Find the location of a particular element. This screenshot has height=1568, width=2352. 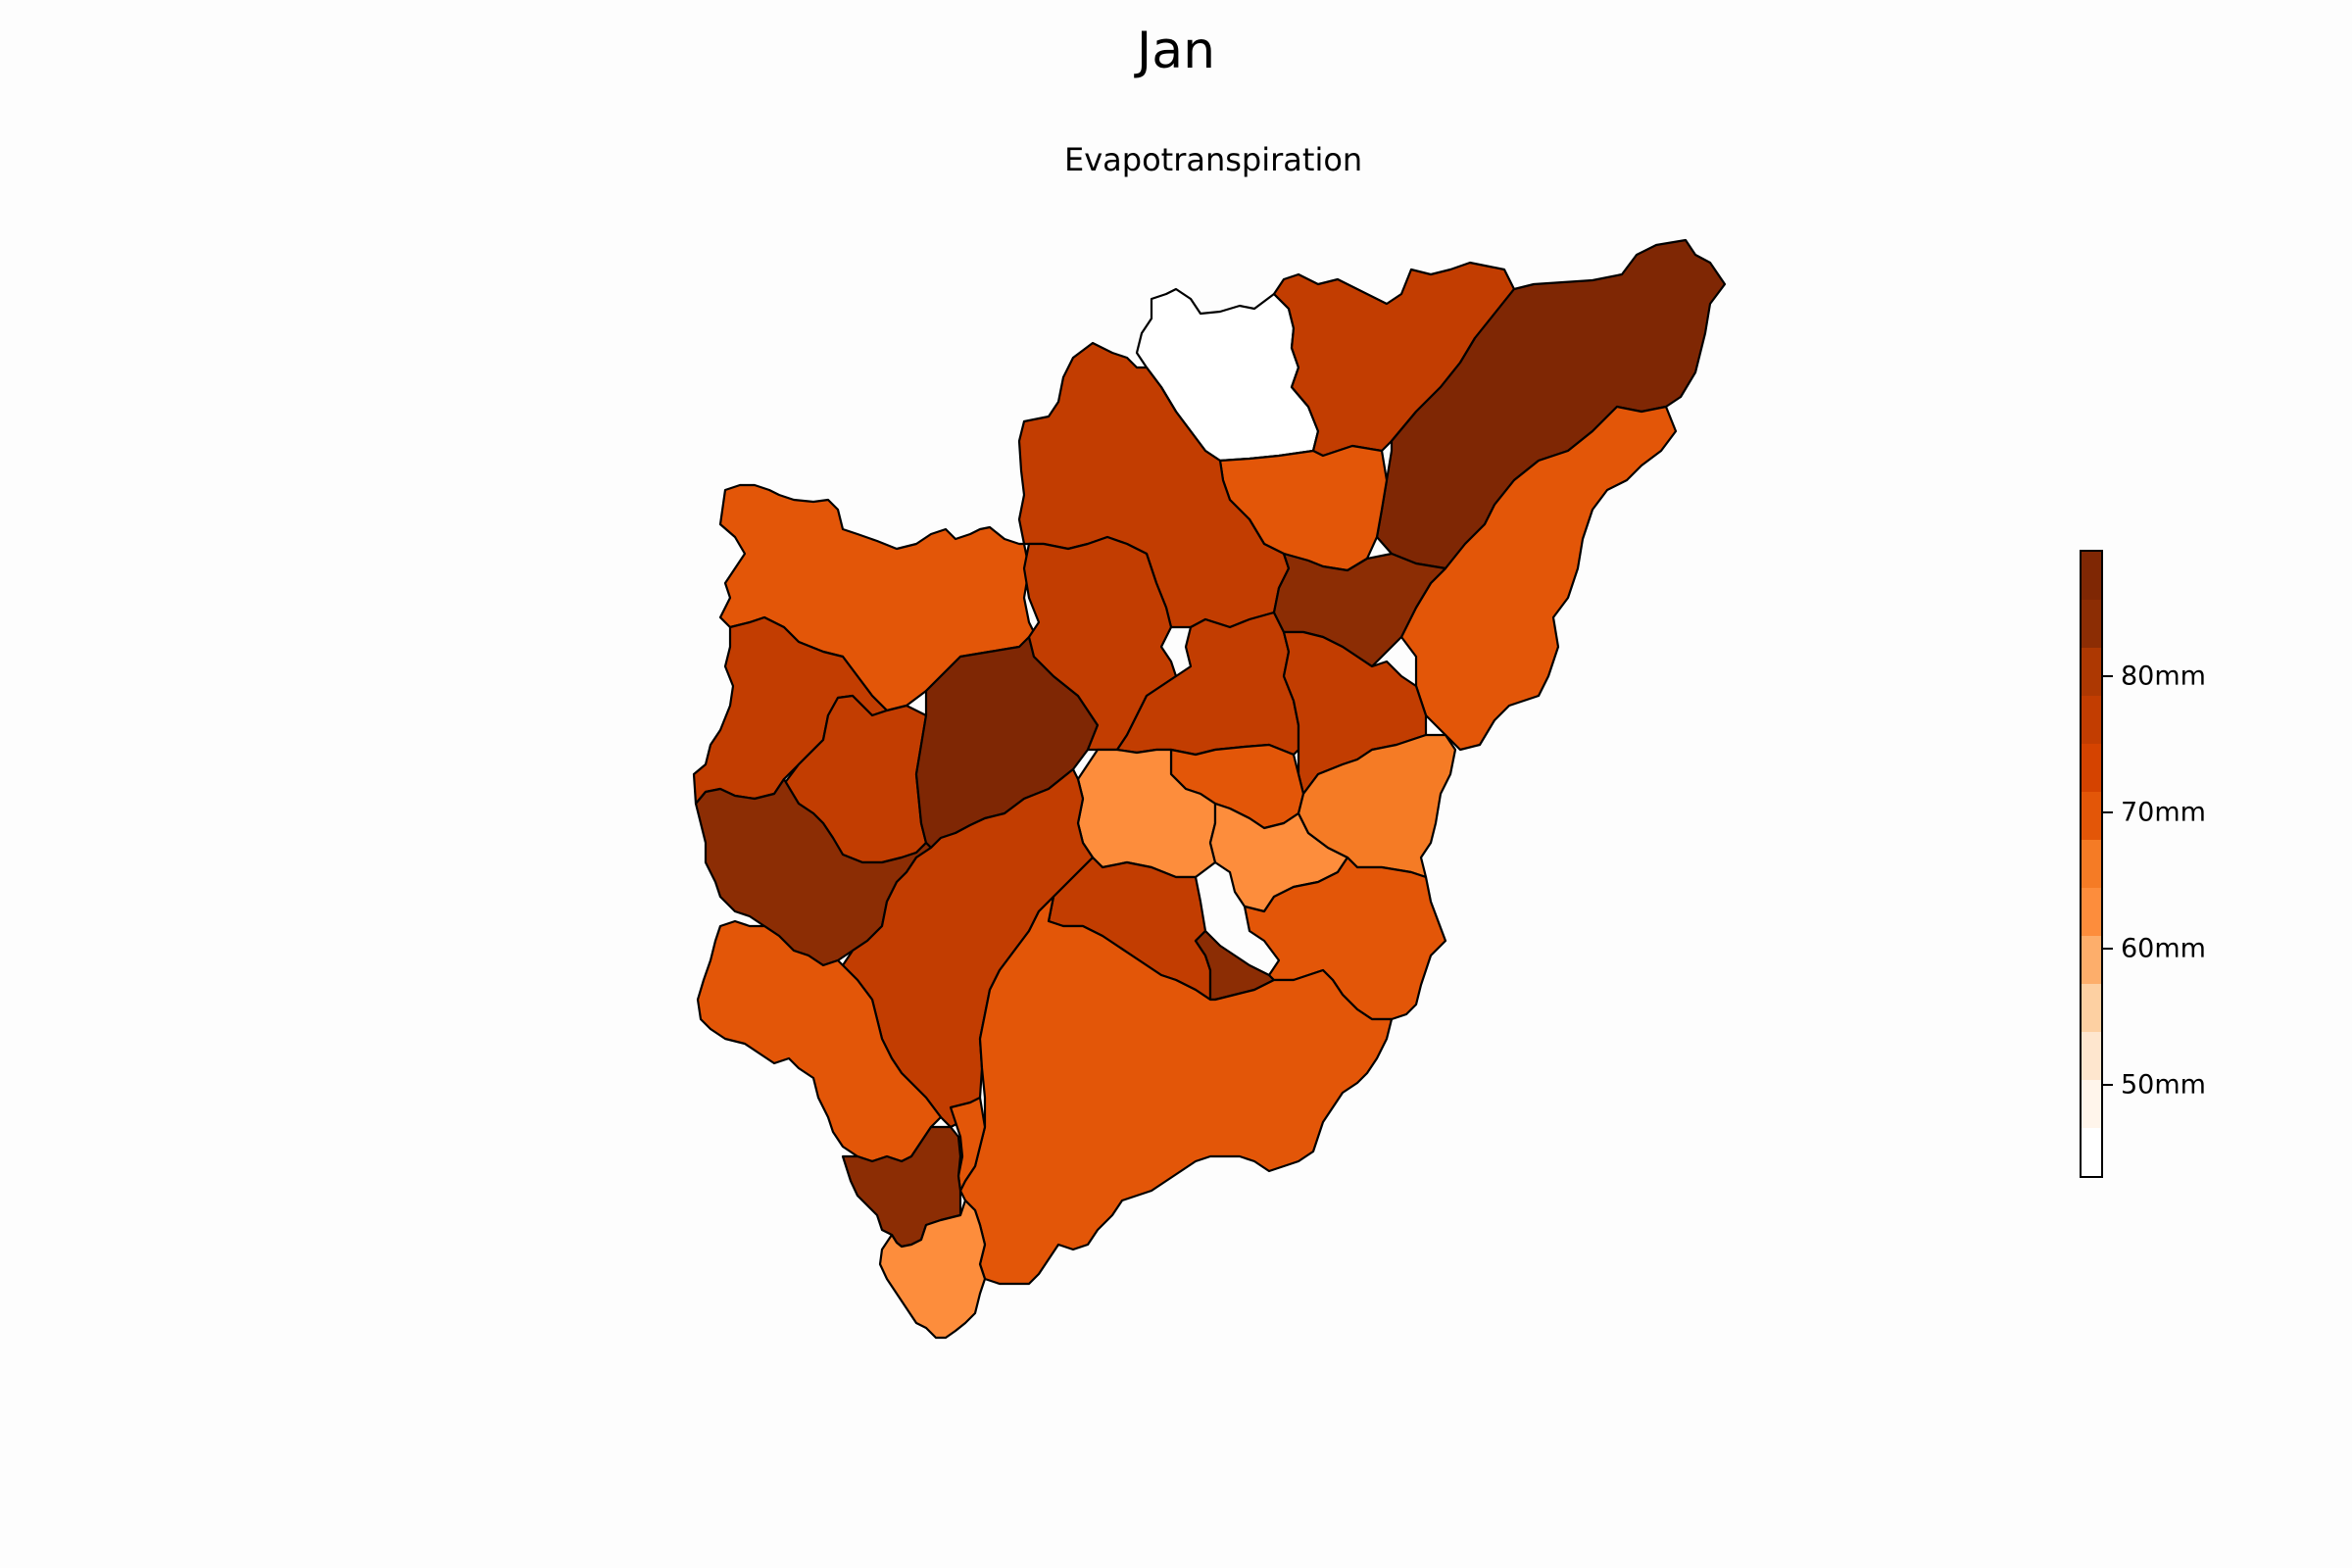

region-east-strip is located at coordinates (1538, 578).